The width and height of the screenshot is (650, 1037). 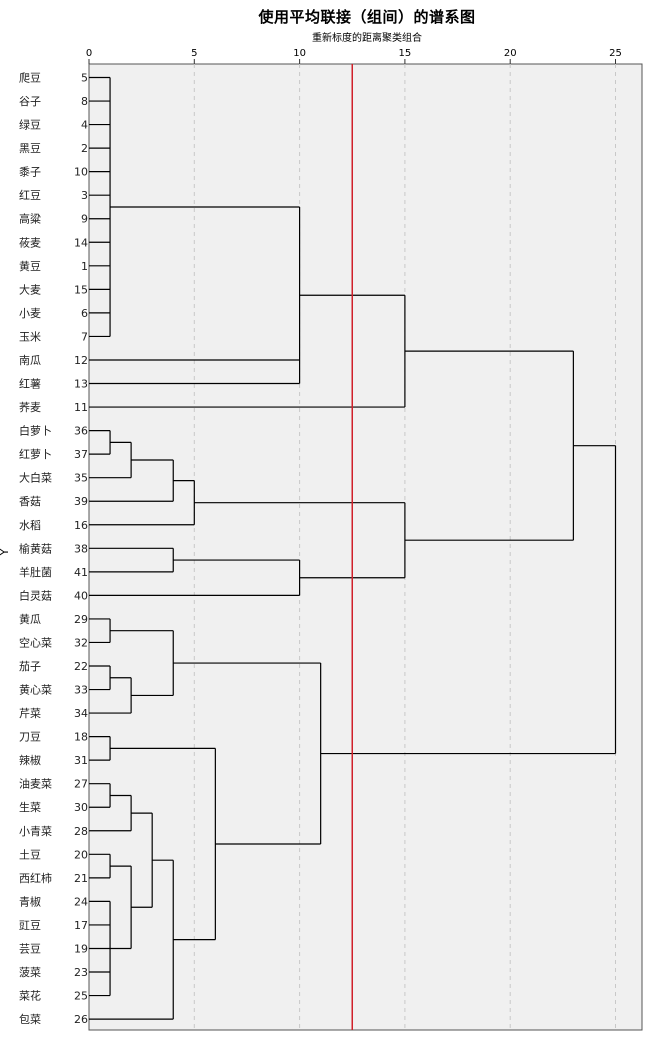 What do you see at coordinates (81, 996) in the screenshot?
I see `leaf-id: 25` at bounding box center [81, 996].